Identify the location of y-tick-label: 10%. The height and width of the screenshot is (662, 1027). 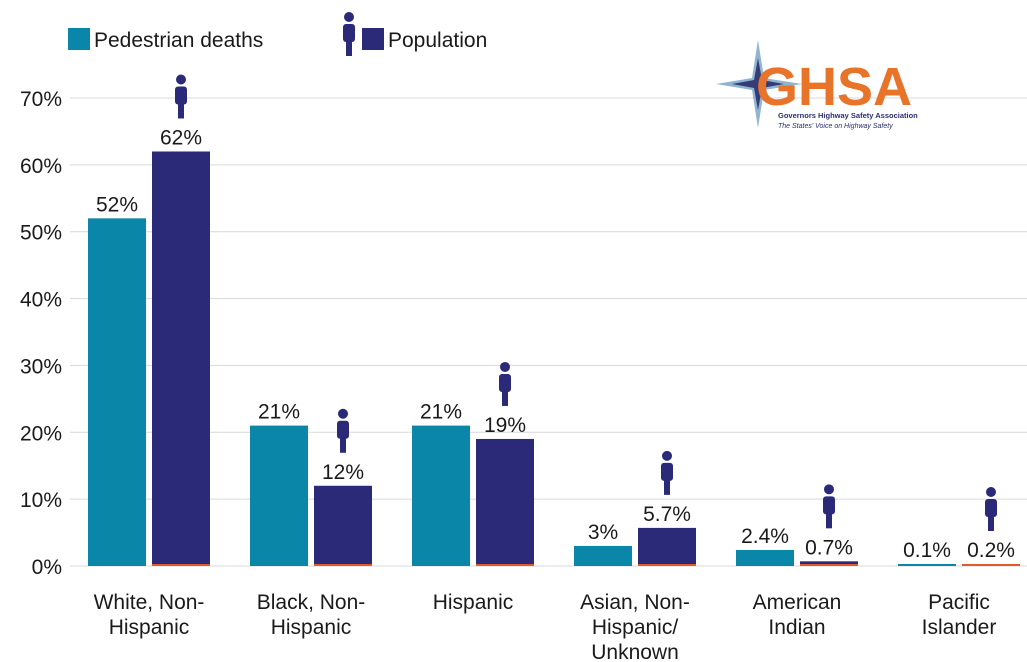
(41, 500).